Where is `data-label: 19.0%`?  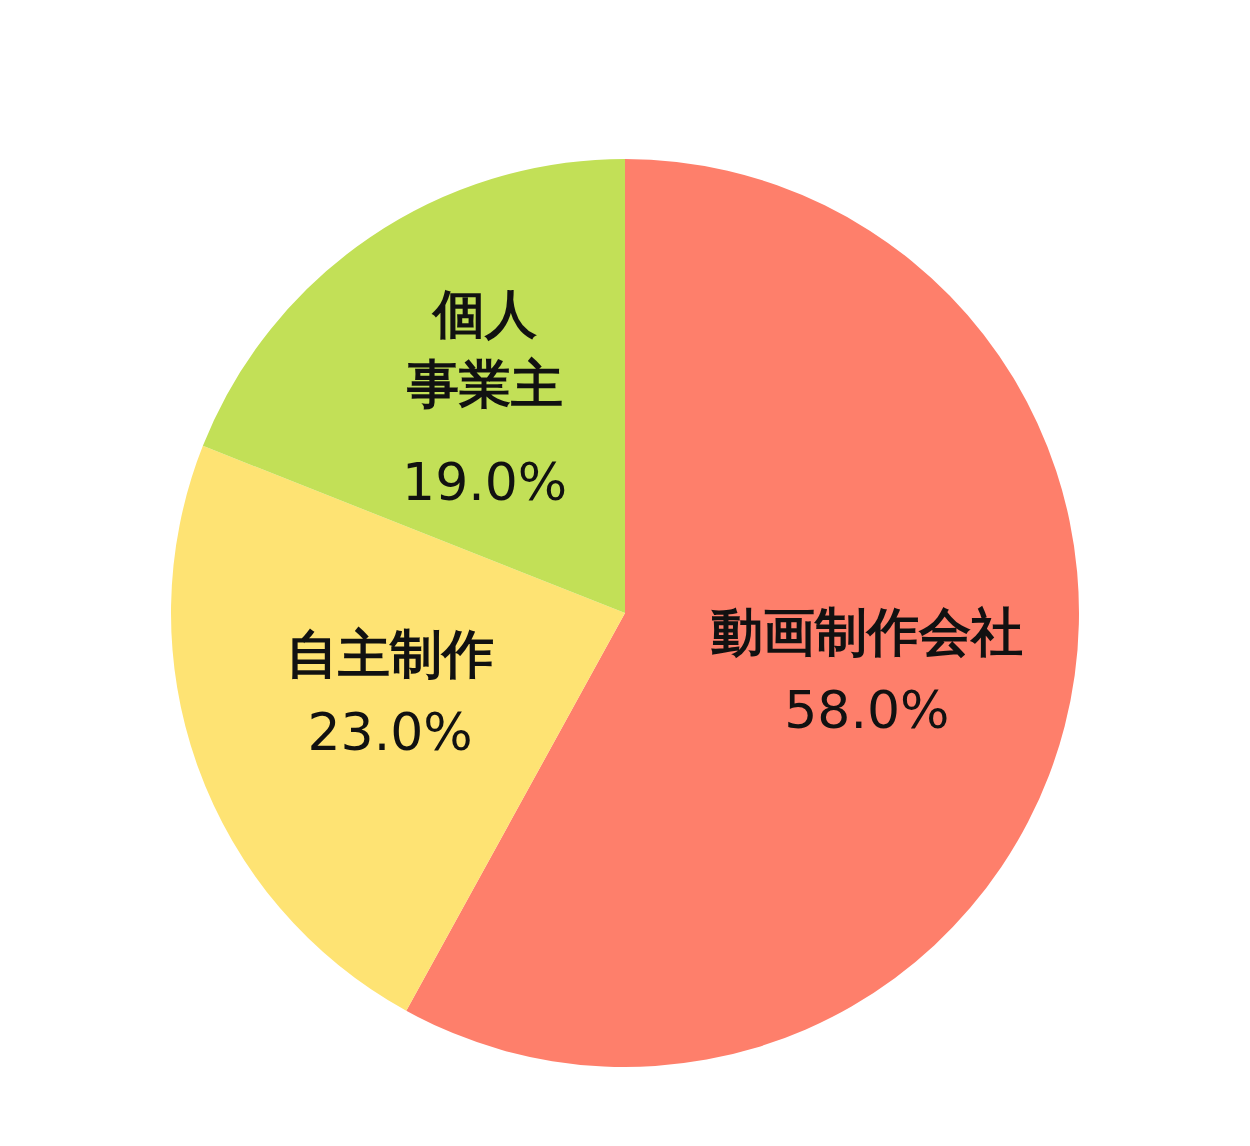
data-label: 19.0% is located at coordinates (485, 481).